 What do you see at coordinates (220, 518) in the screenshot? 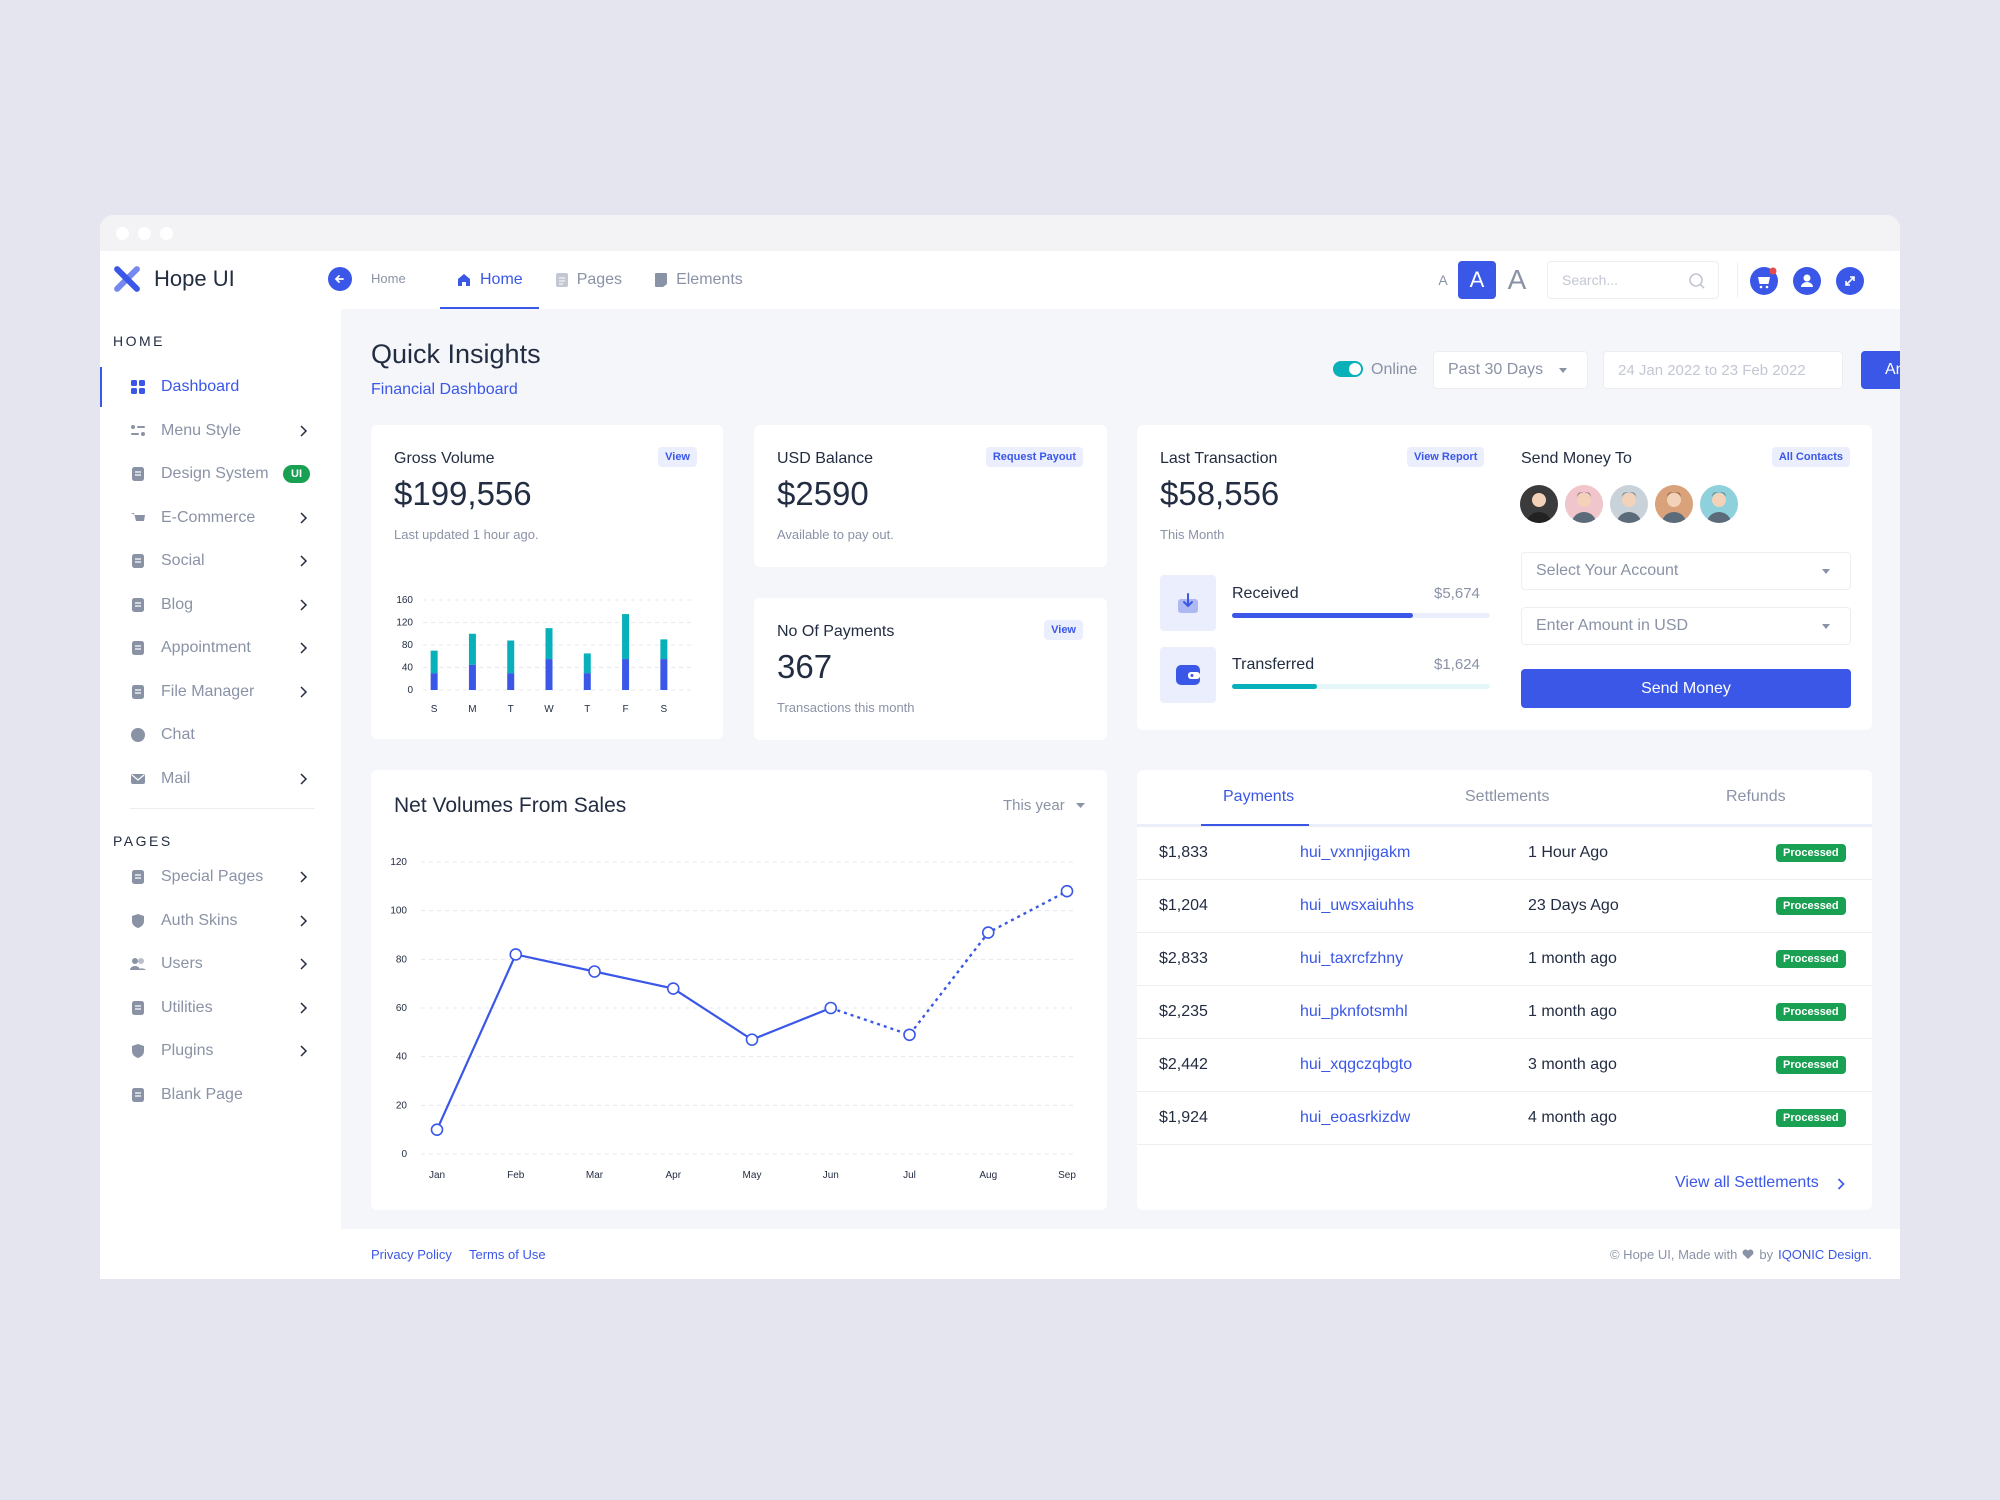
I see `sidebar-item-e-commerce: E-Commerce` at bounding box center [220, 518].